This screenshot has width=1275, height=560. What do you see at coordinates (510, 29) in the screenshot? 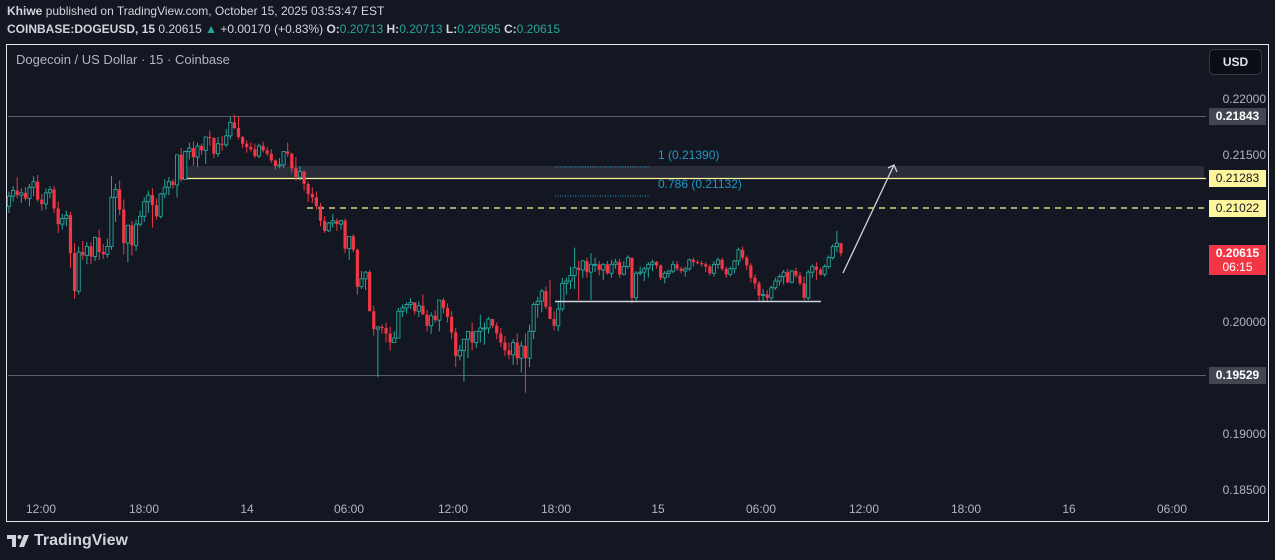
I see `close-label: C:` at bounding box center [510, 29].